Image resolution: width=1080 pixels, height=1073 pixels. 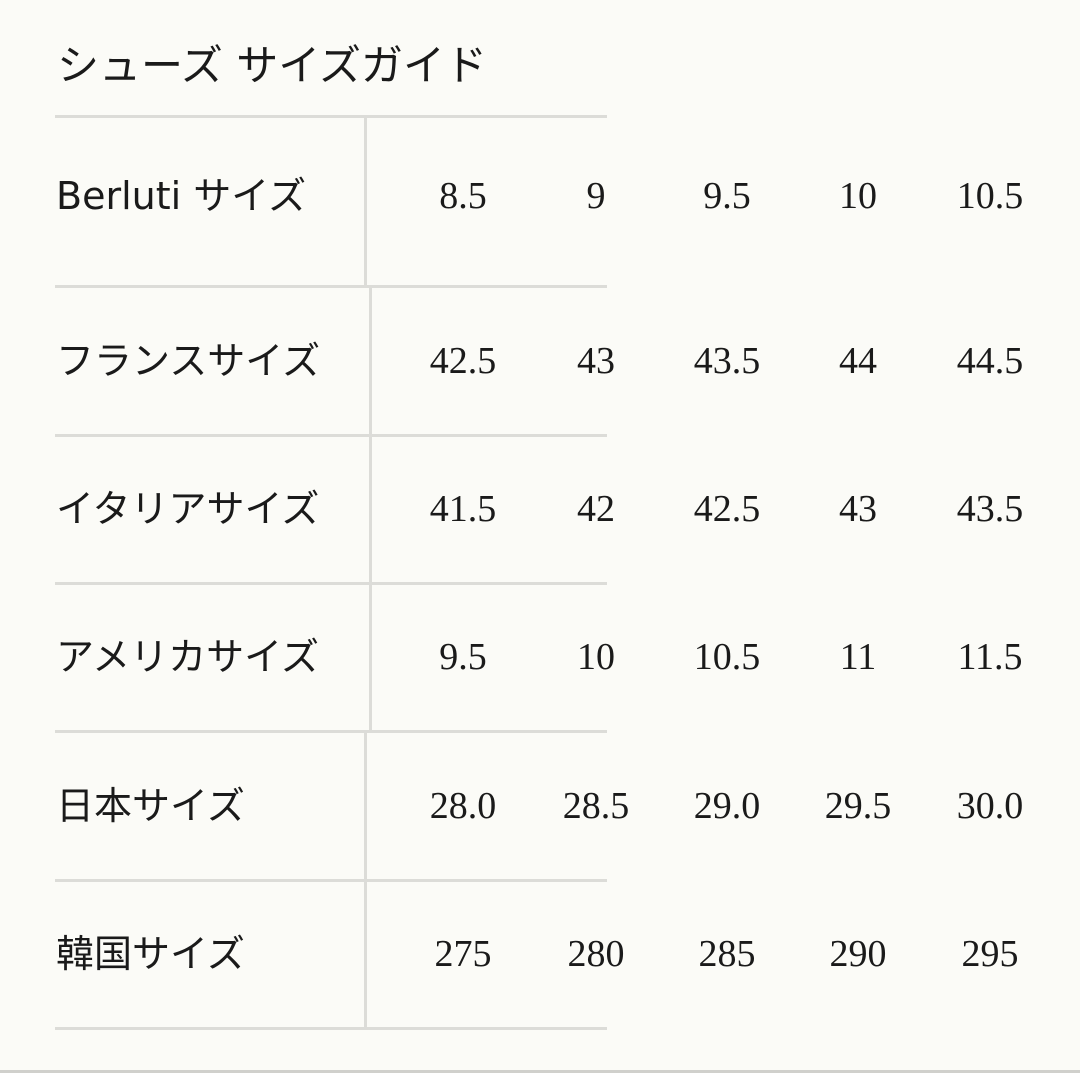 I want to click on size-value: 285, so click(x=727, y=954).